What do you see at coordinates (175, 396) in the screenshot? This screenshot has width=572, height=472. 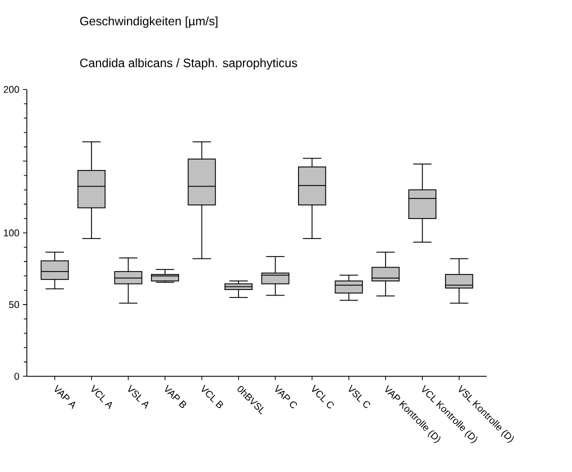 I see `x-tick-label: VAP B` at bounding box center [175, 396].